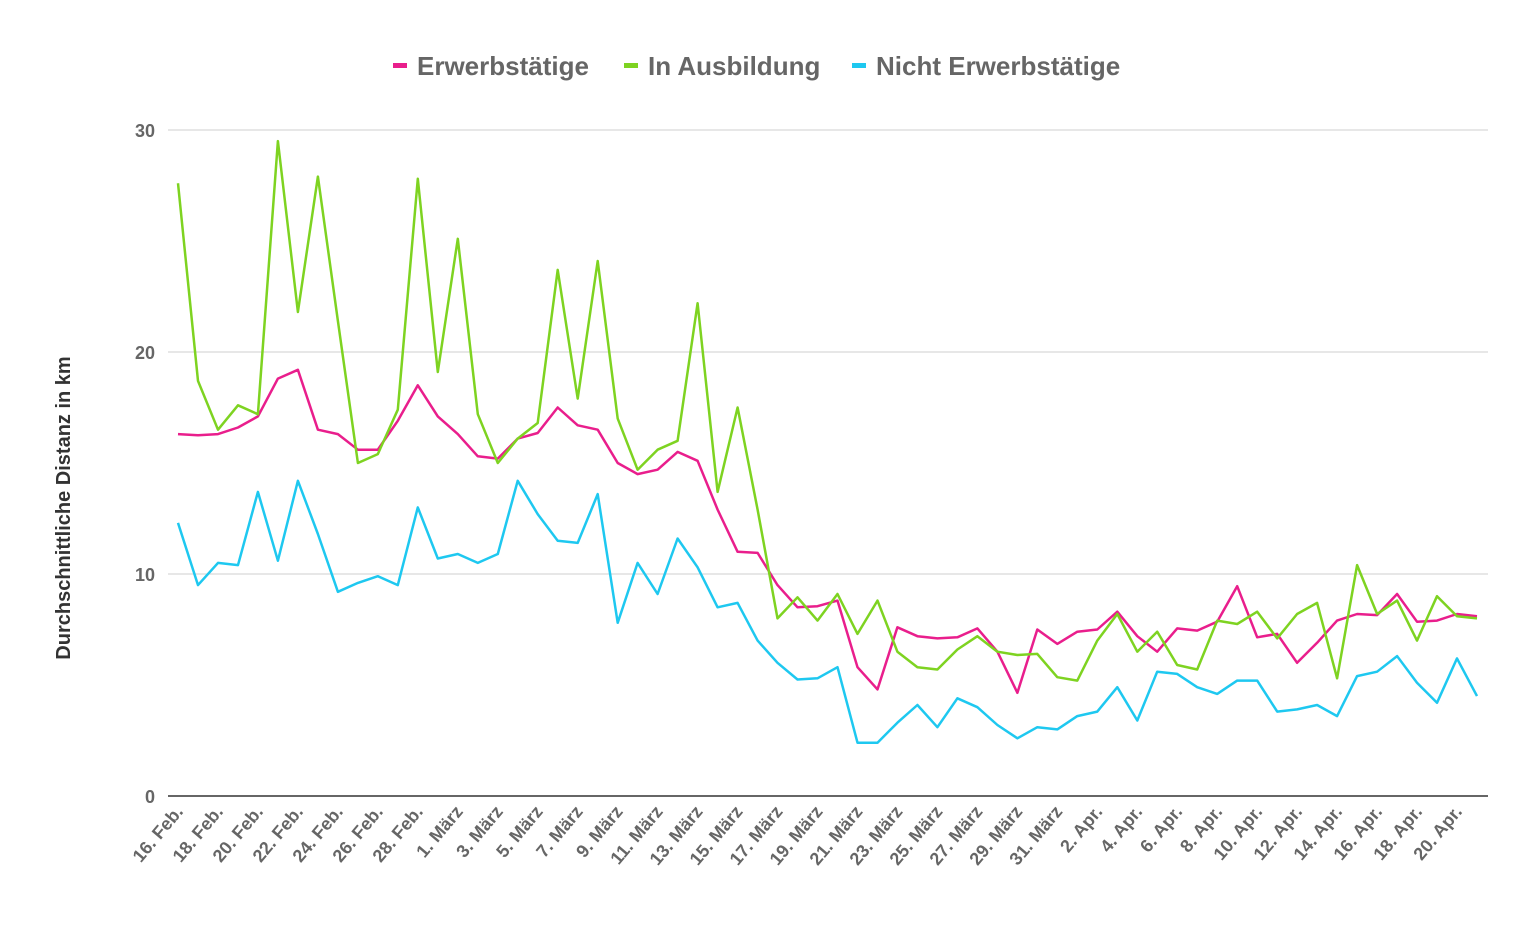  Describe the element at coordinates (150, 797) in the screenshot. I see `y-tick-label: 0` at that location.